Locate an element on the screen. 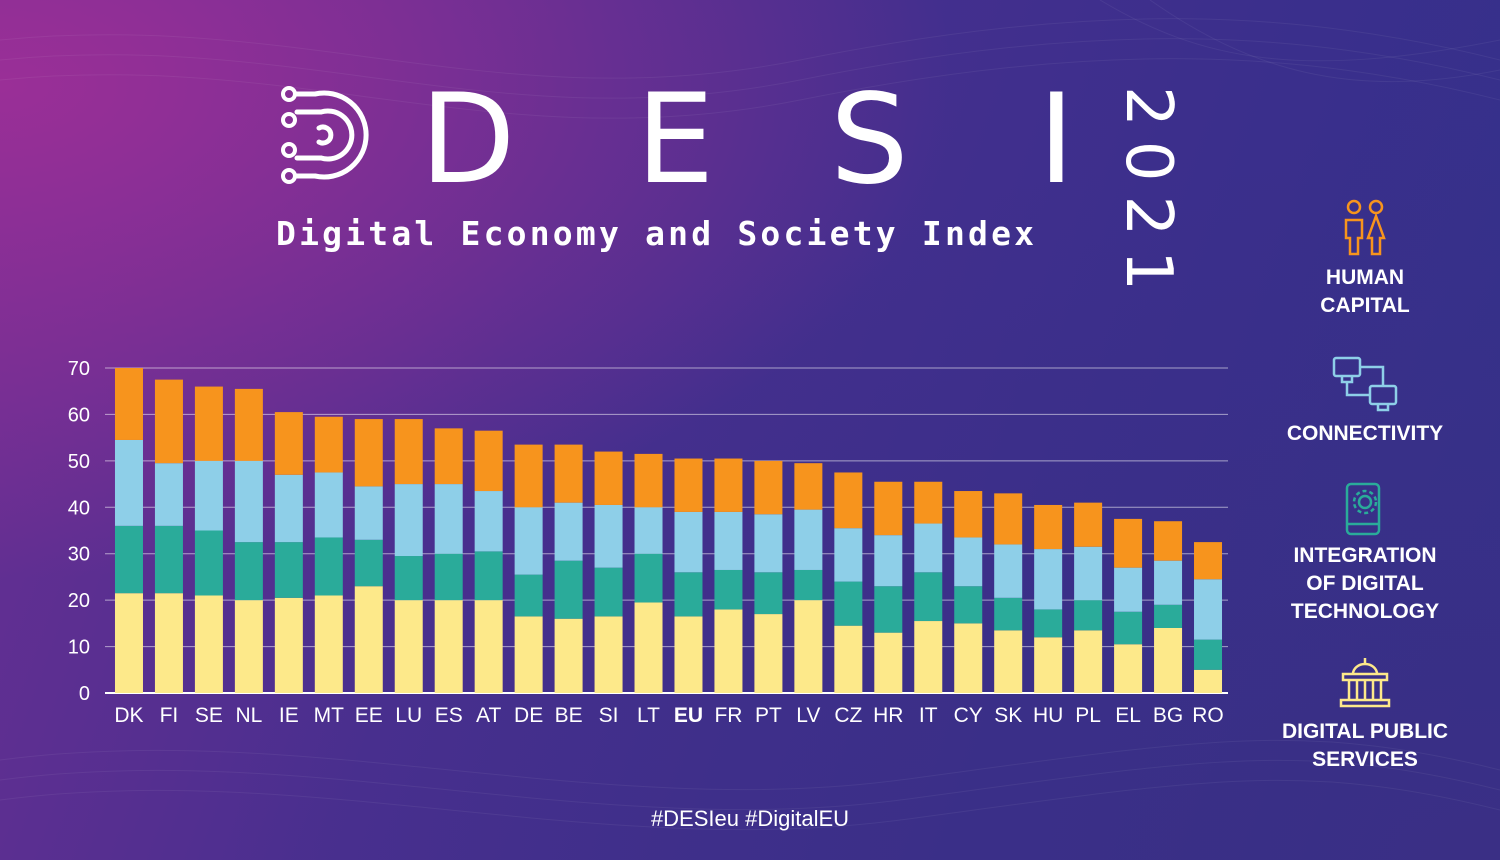  x-tick-label: ES is located at coordinates (449, 715).